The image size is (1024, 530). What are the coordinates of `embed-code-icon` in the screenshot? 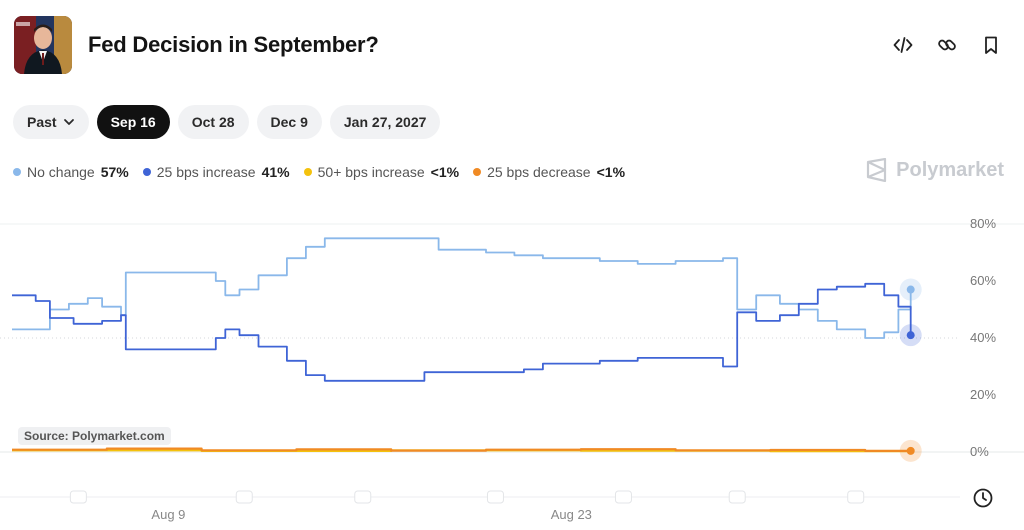 It's located at (903, 45).